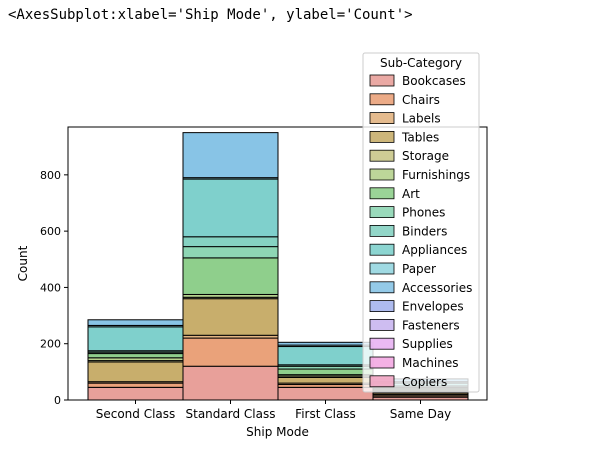 Image resolution: width=590 pixels, height=467 pixels. I want to click on bar-segment-second-class-appliances, so click(135, 339).